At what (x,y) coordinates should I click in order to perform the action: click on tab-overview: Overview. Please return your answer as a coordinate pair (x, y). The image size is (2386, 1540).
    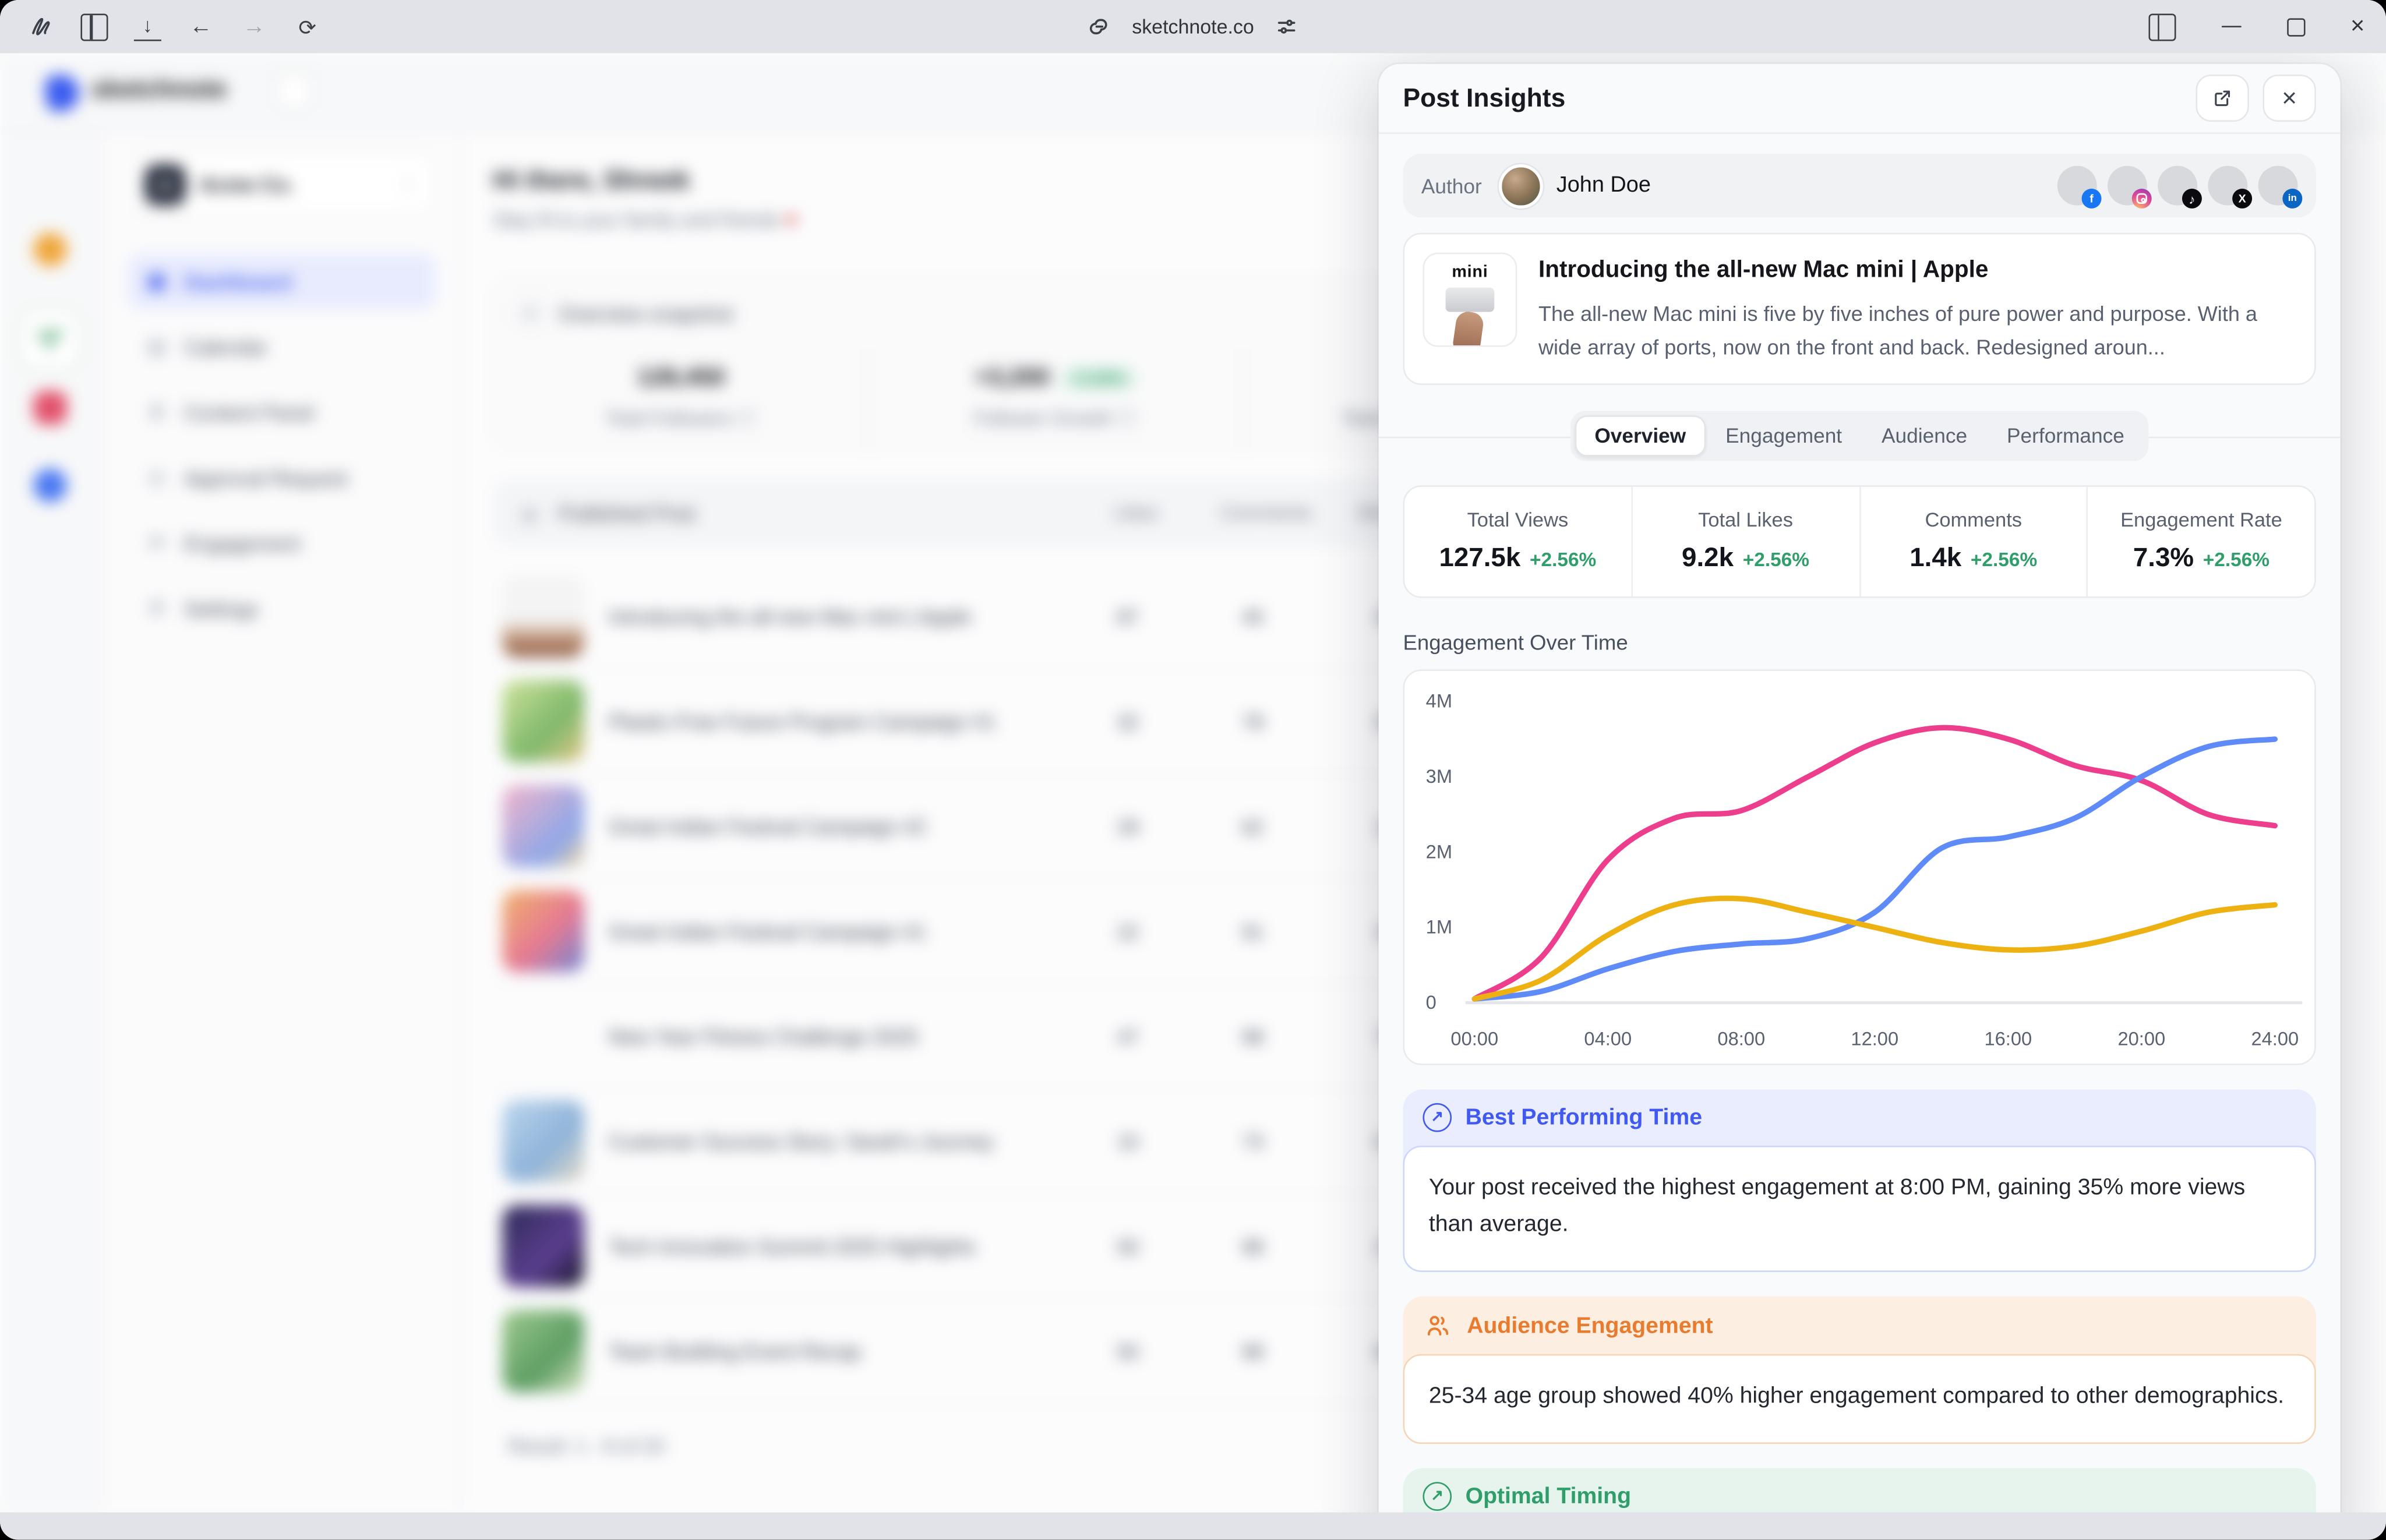
    Looking at the image, I should click on (1641, 436).